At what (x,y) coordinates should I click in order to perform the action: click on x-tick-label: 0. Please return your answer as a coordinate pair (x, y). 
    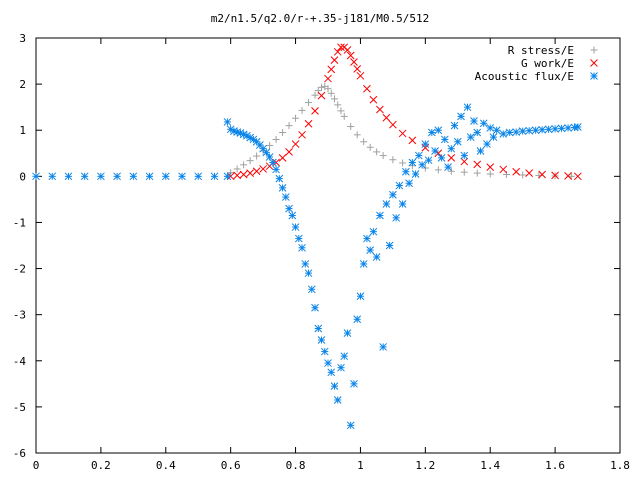
    Looking at the image, I should click on (36, 465).